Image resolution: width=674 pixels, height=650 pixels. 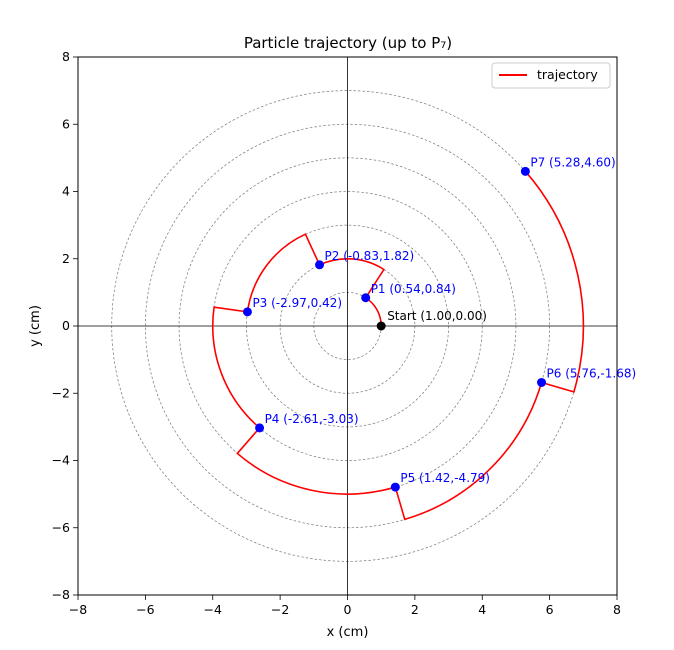 What do you see at coordinates (66, 123) in the screenshot?
I see `y-tick-label-7: 6` at bounding box center [66, 123].